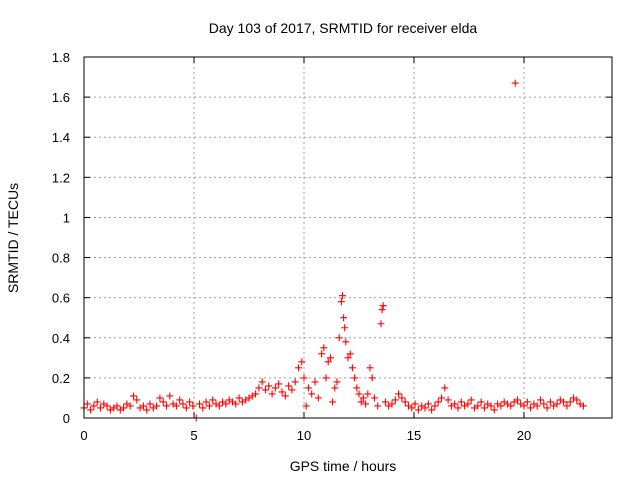 This screenshot has width=640, height=480. I want to click on y-tick-labels: 0 0.2 0.4 0.6 0.8 1 1.2 1.4 1.6 1.8, so click(61, 238).